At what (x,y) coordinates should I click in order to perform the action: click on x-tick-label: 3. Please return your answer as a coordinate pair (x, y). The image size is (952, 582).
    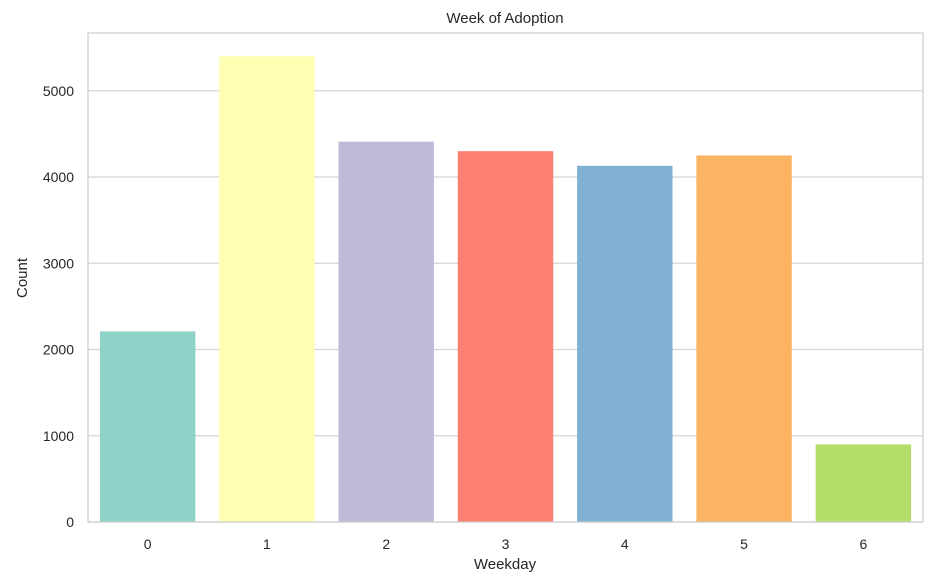
    Looking at the image, I should click on (506, 544).